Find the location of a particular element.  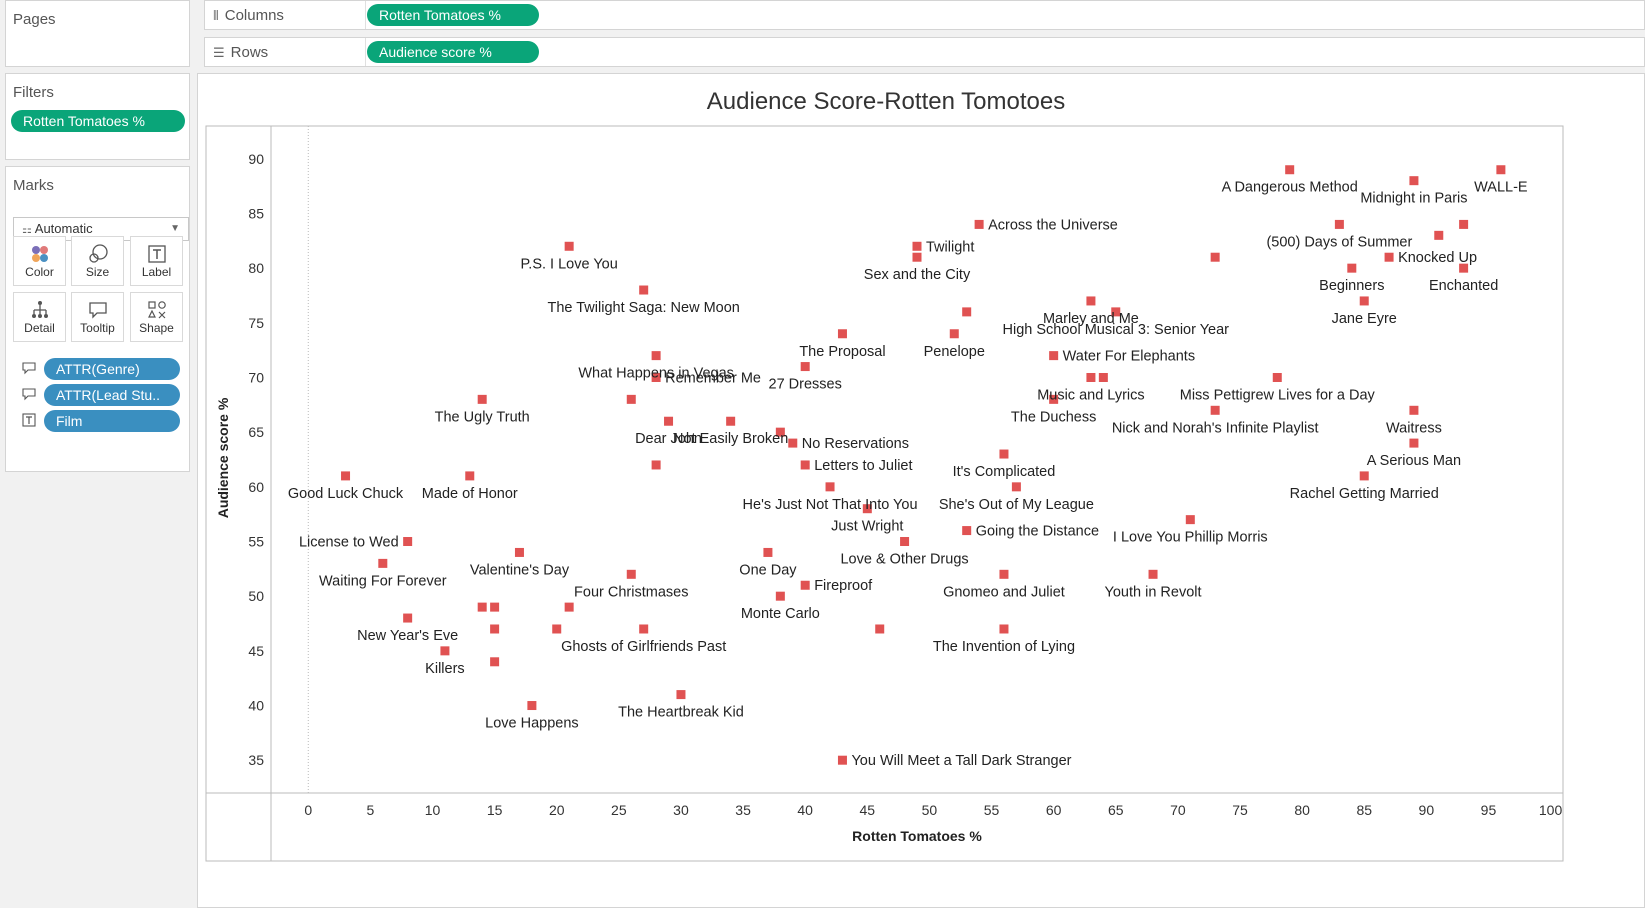

point-label: One Day is located at coordinates (768, 570).